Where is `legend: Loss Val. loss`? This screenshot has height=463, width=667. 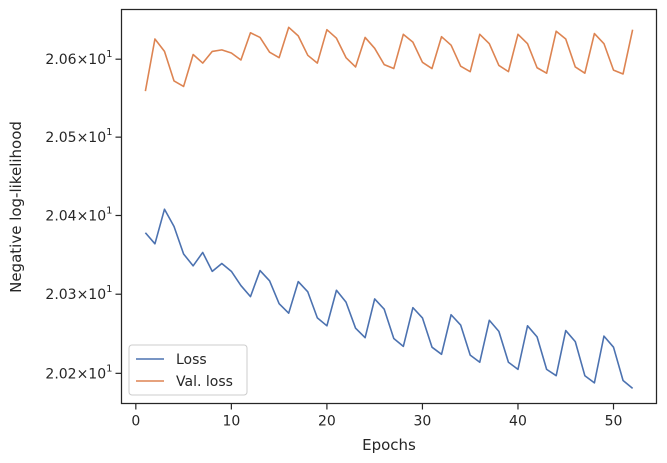
legend: Loss Val. loss is located at coordinates (188, 370).